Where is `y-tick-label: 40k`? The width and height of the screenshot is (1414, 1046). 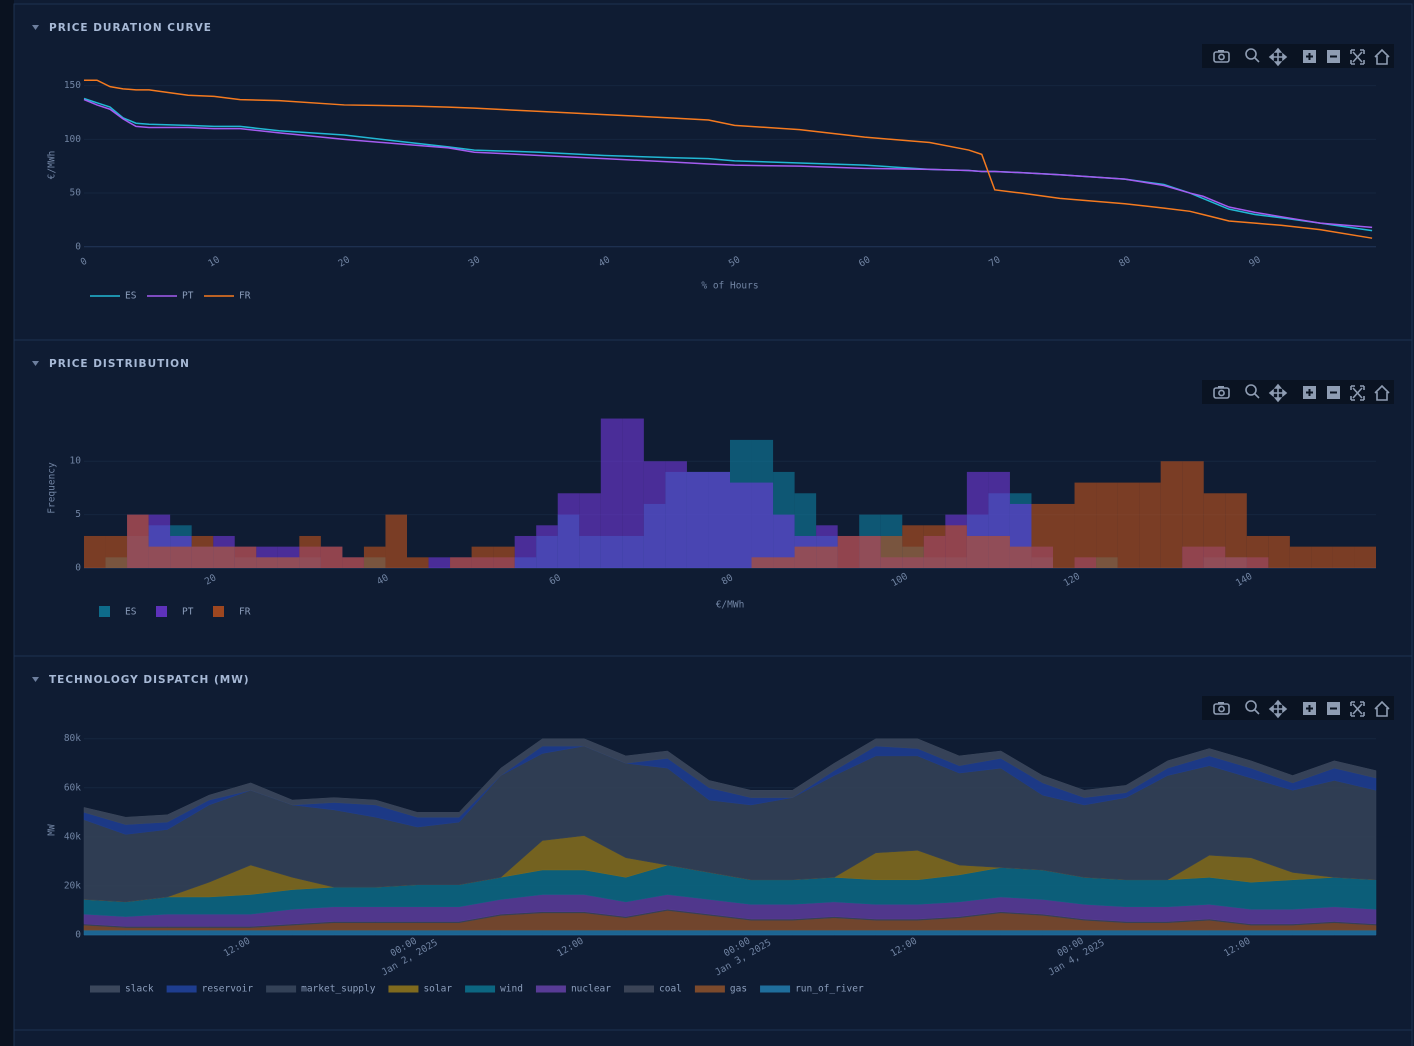 y-tick-label: 40k is located at coordinates (72, 836).